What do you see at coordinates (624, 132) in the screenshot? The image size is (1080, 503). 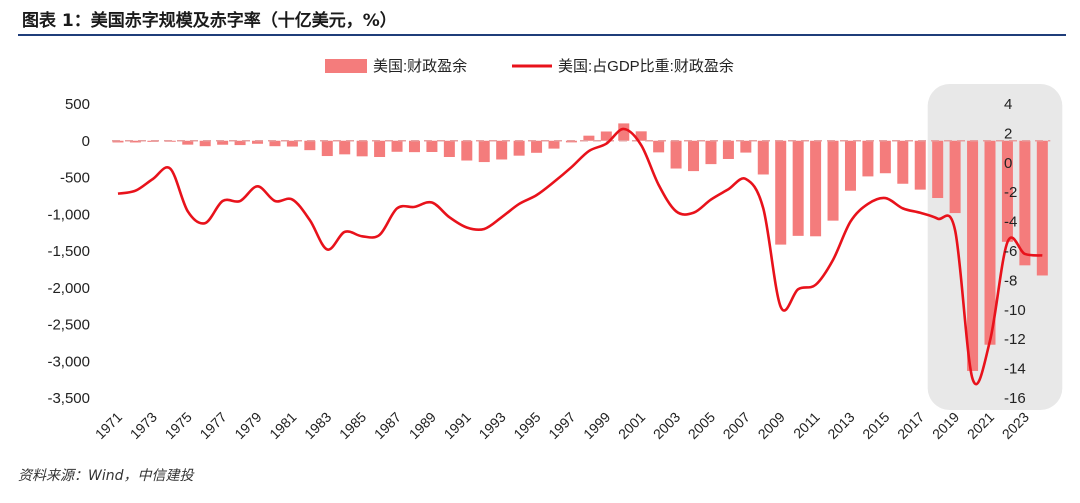 I see `bar-2000` at bounding box center [624, 132].